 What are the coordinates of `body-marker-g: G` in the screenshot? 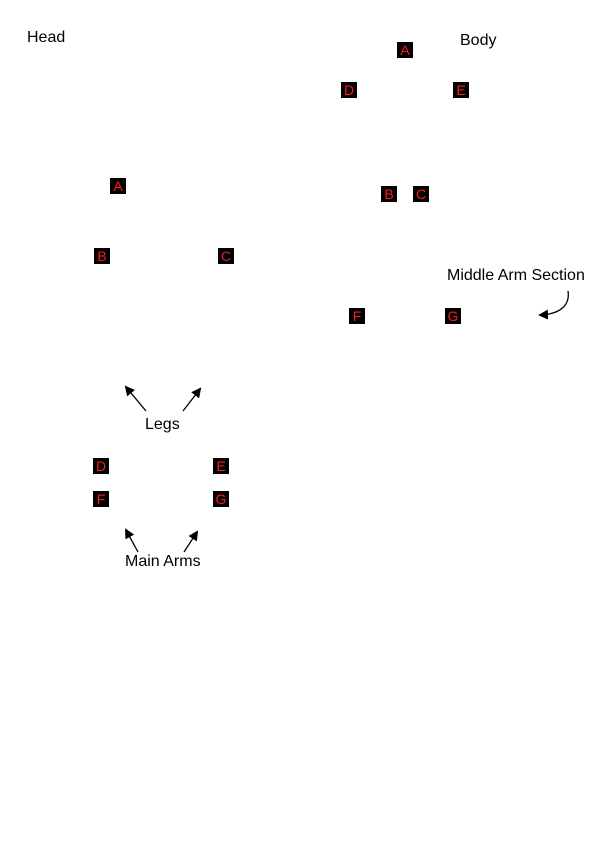 It's located at (453, 316).